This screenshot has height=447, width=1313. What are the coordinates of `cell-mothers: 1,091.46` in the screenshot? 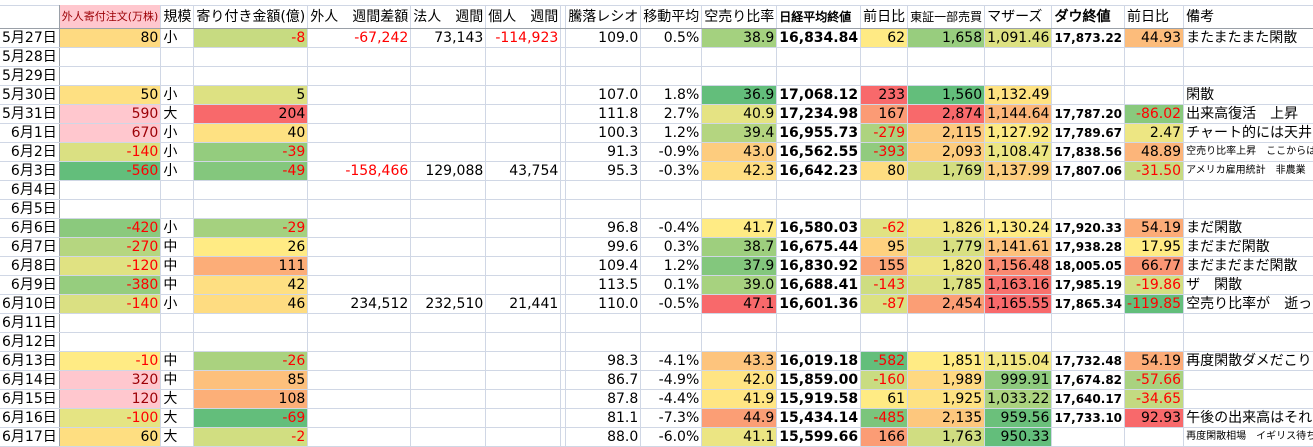 It's located at (1018, 38).